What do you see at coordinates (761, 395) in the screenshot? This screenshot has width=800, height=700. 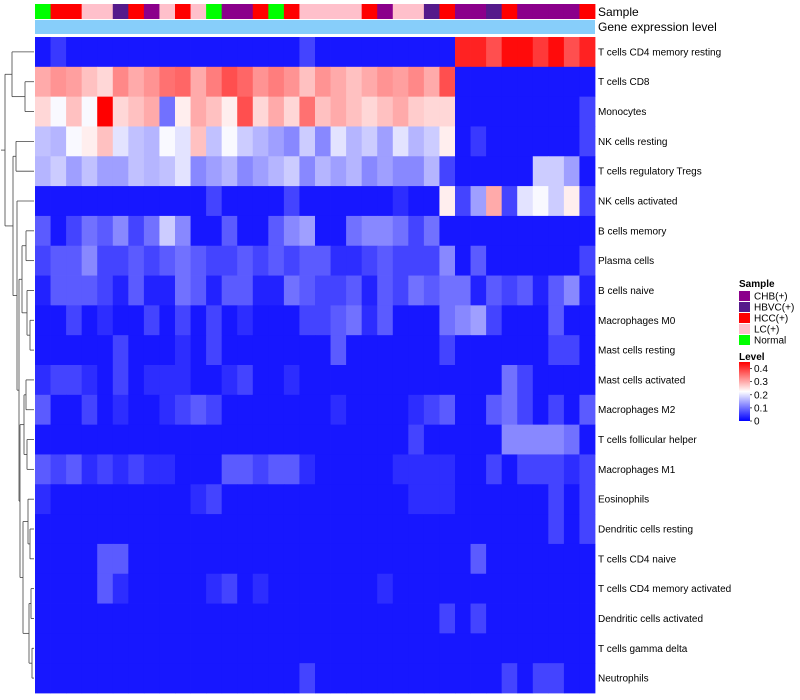 I see `level-legend-tick-label: 0.2` at bounding box center [761, 395].